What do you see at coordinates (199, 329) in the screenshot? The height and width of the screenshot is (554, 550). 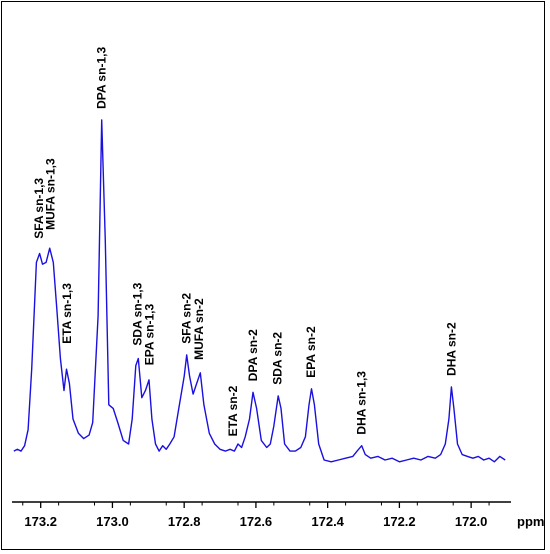 I see `peak-label: MUFA sn-2` at bounding box center [199, 329].